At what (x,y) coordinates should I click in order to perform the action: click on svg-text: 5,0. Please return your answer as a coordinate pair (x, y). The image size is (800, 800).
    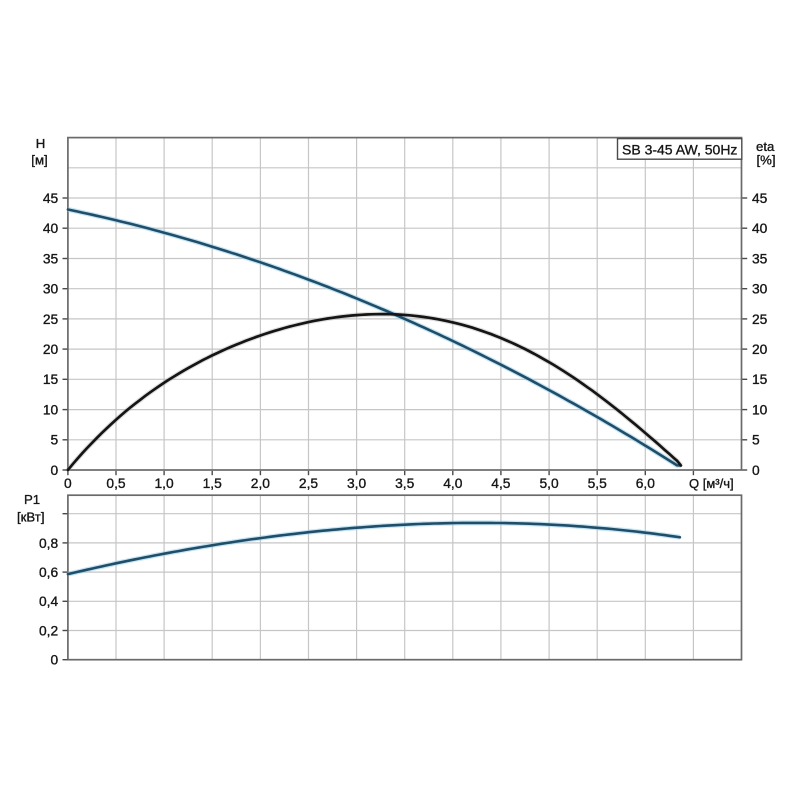
    Looking at the image, I should click on (550, 483).